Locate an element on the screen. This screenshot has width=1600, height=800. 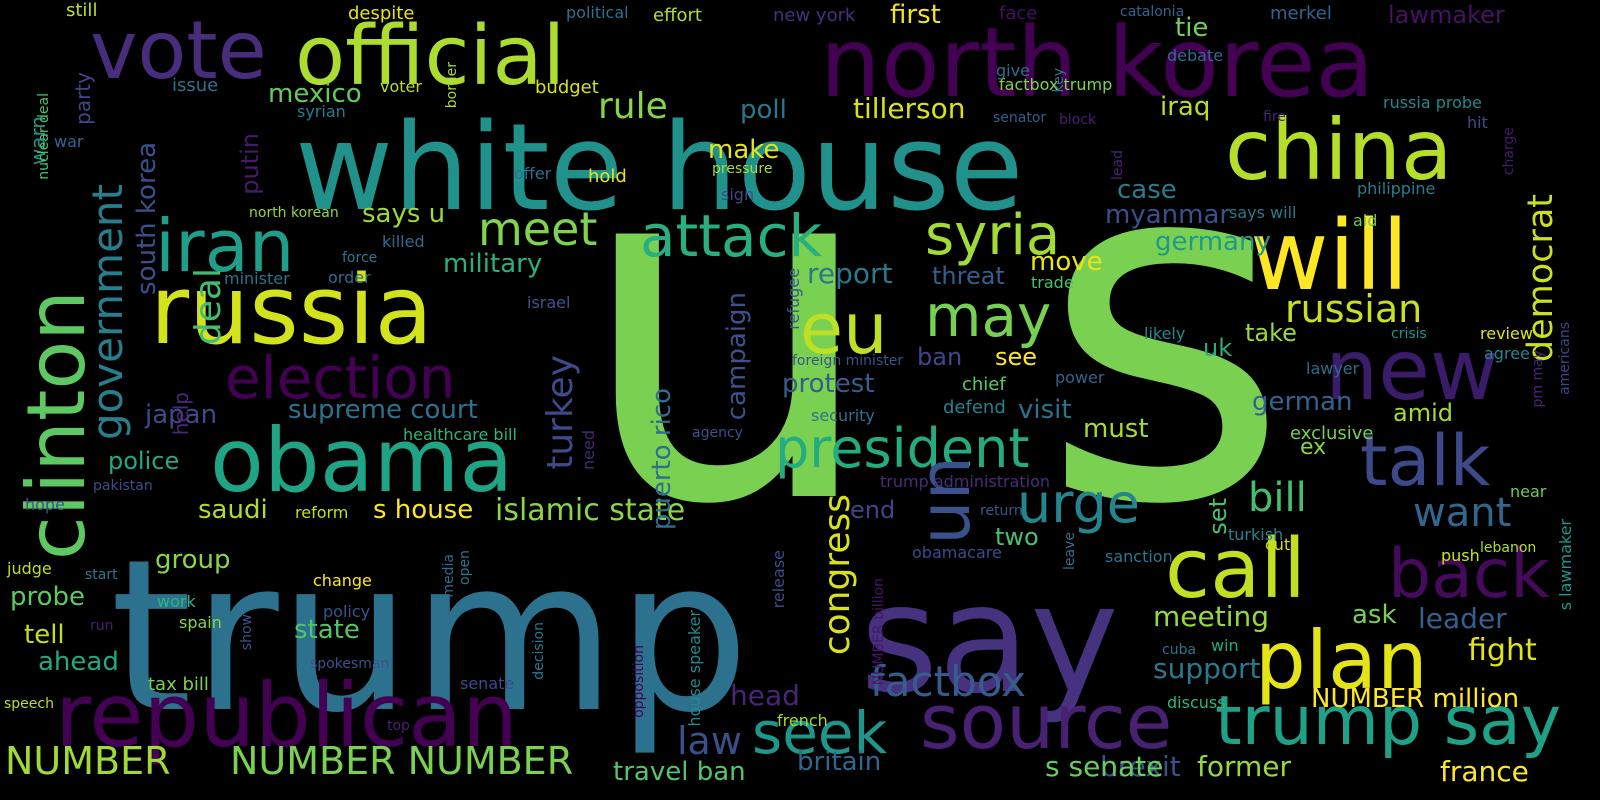
cloud-word-iran: iran is located at coordinates (225, 246).